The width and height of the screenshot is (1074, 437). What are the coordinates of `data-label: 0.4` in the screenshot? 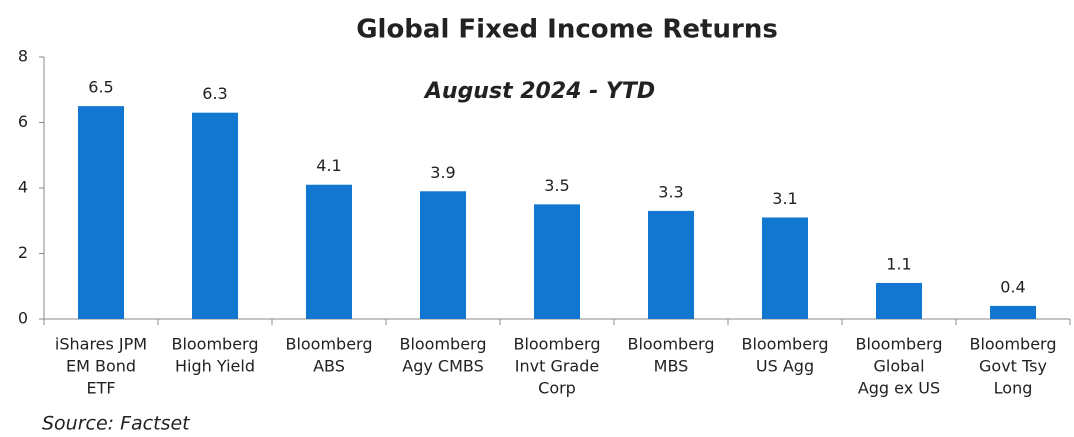 It's located at (1012, 286).